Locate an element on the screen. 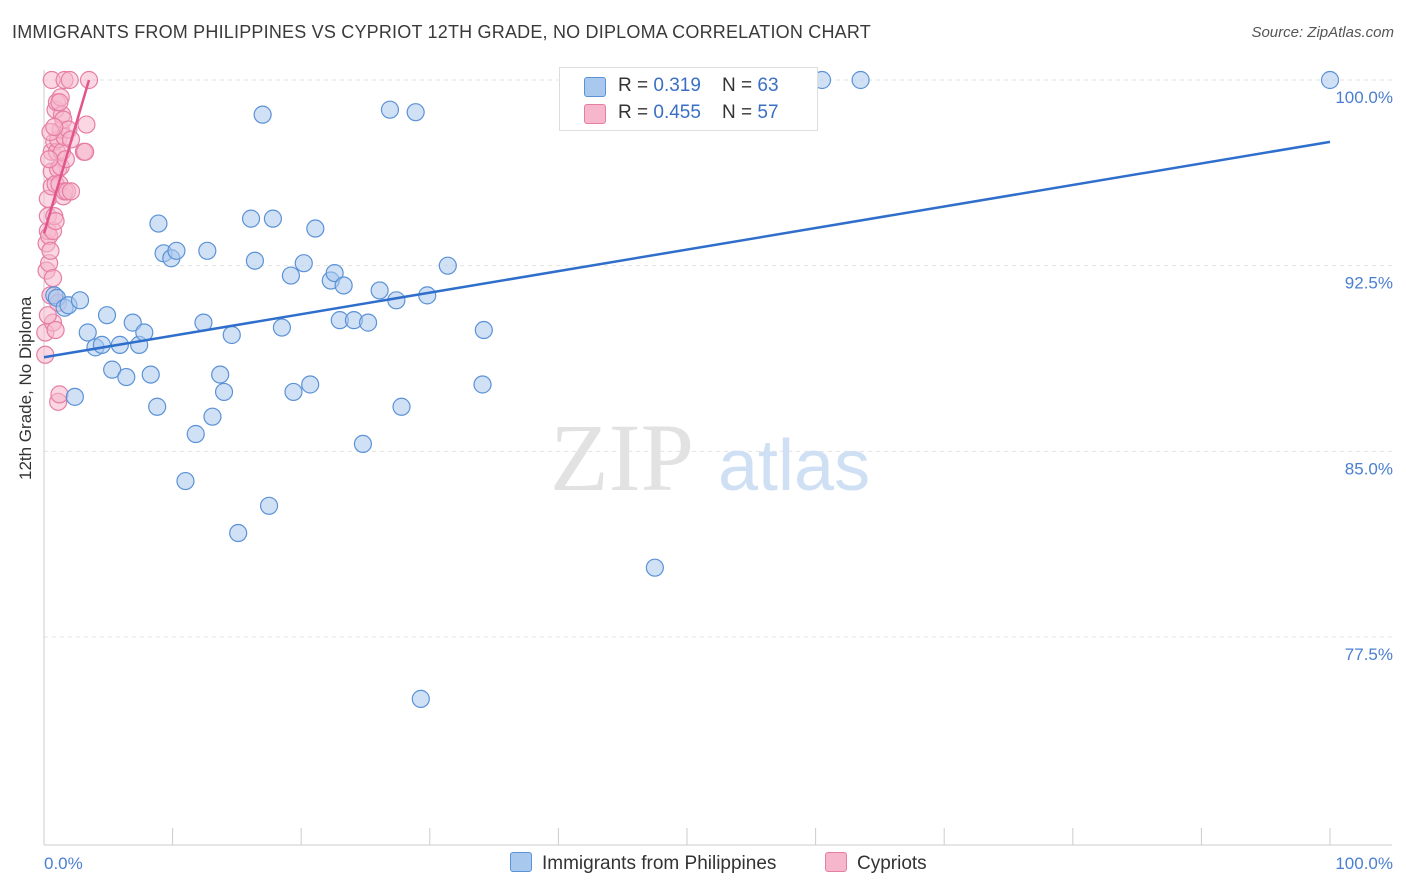 This screenshot has height=892, width=1406. y-tick-label: 85.0% is located at coordinates (1369, 468).